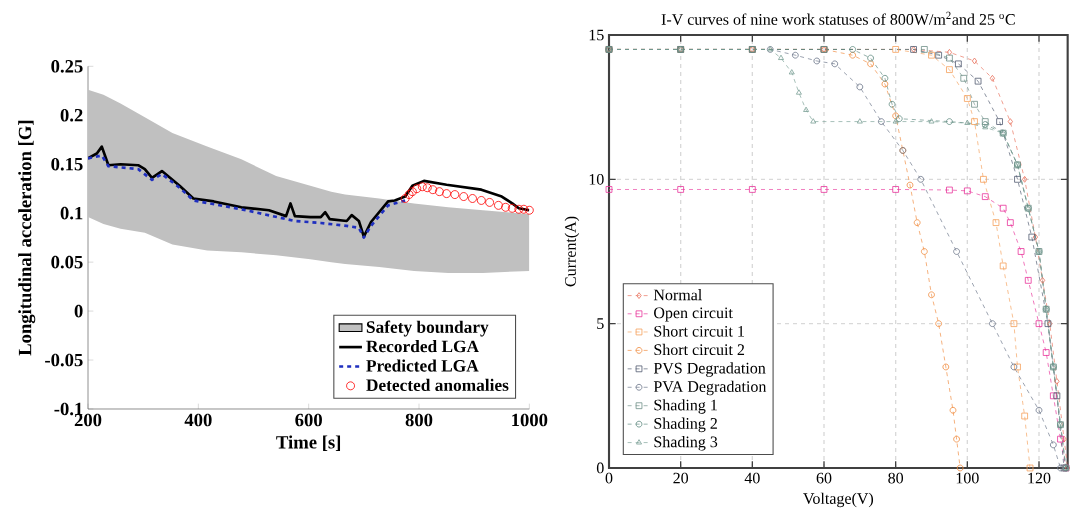 The height and width of the screenshot is (520, 1070). I want to click on x-tick-label: 400, so click(198, 420).